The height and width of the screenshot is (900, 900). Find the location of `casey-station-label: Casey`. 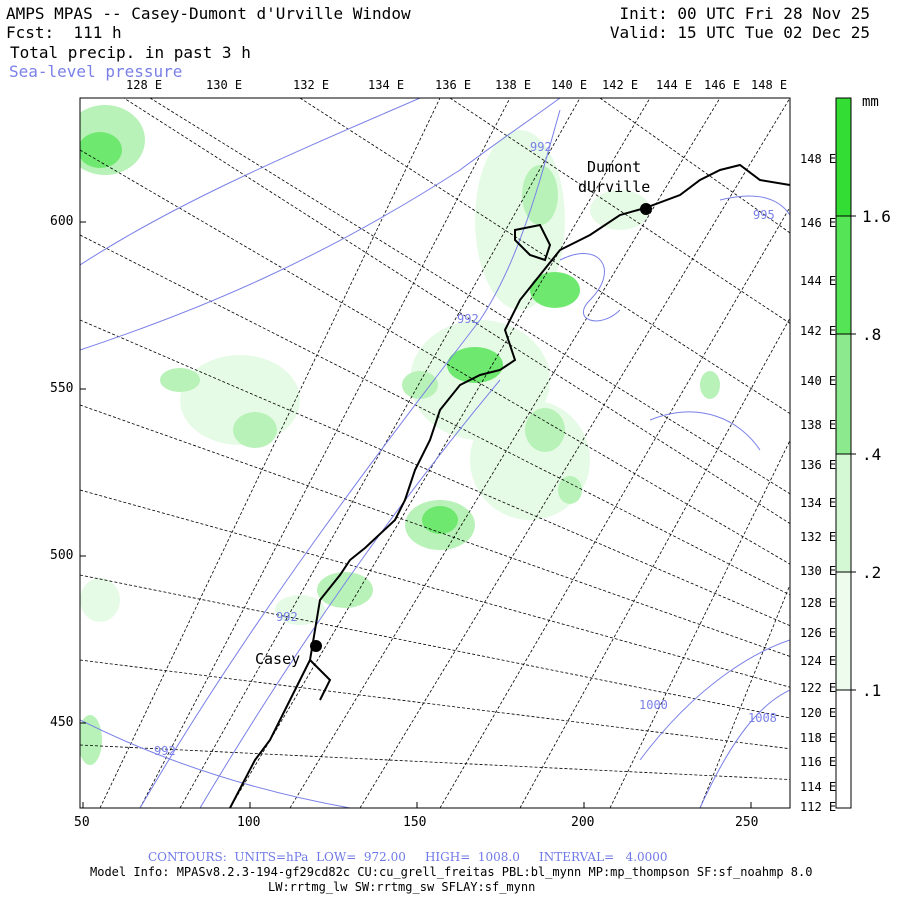

casey-station-label: Casey is located at coordinates (278, 659).